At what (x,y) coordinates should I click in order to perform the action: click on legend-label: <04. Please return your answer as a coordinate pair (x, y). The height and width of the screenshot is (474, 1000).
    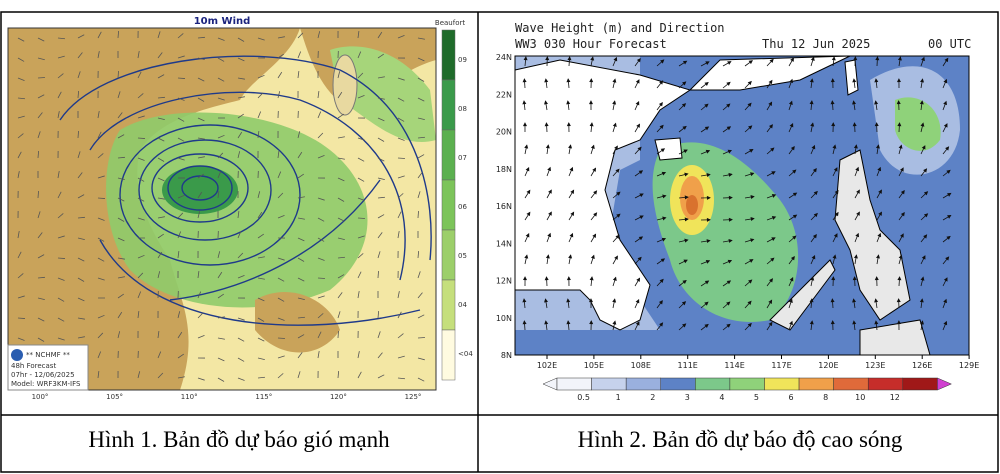
    Looking at the image, I should click on (465, 354).